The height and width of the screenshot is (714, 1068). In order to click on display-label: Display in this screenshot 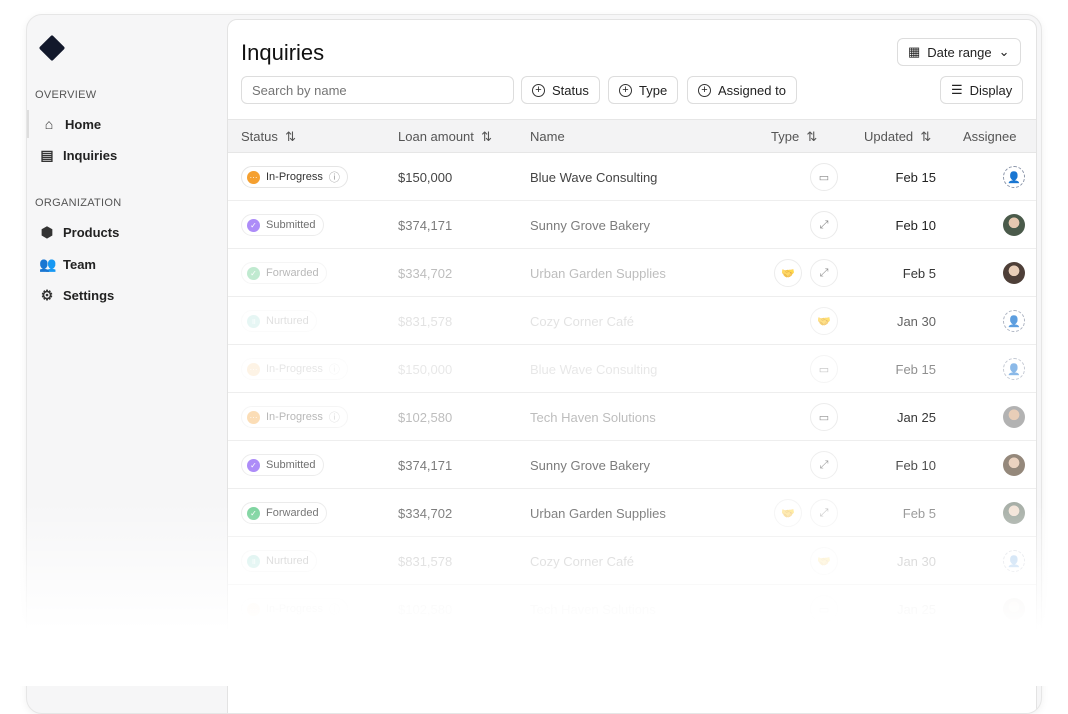, I will do `click(991, 90)`.